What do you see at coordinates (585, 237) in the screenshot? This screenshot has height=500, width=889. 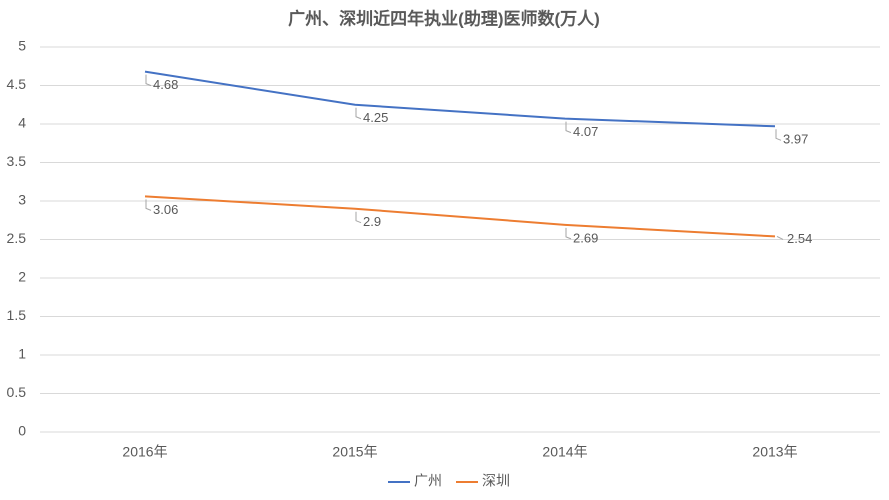 I see `data-label: 2.69` at bounding box center [585, 237].